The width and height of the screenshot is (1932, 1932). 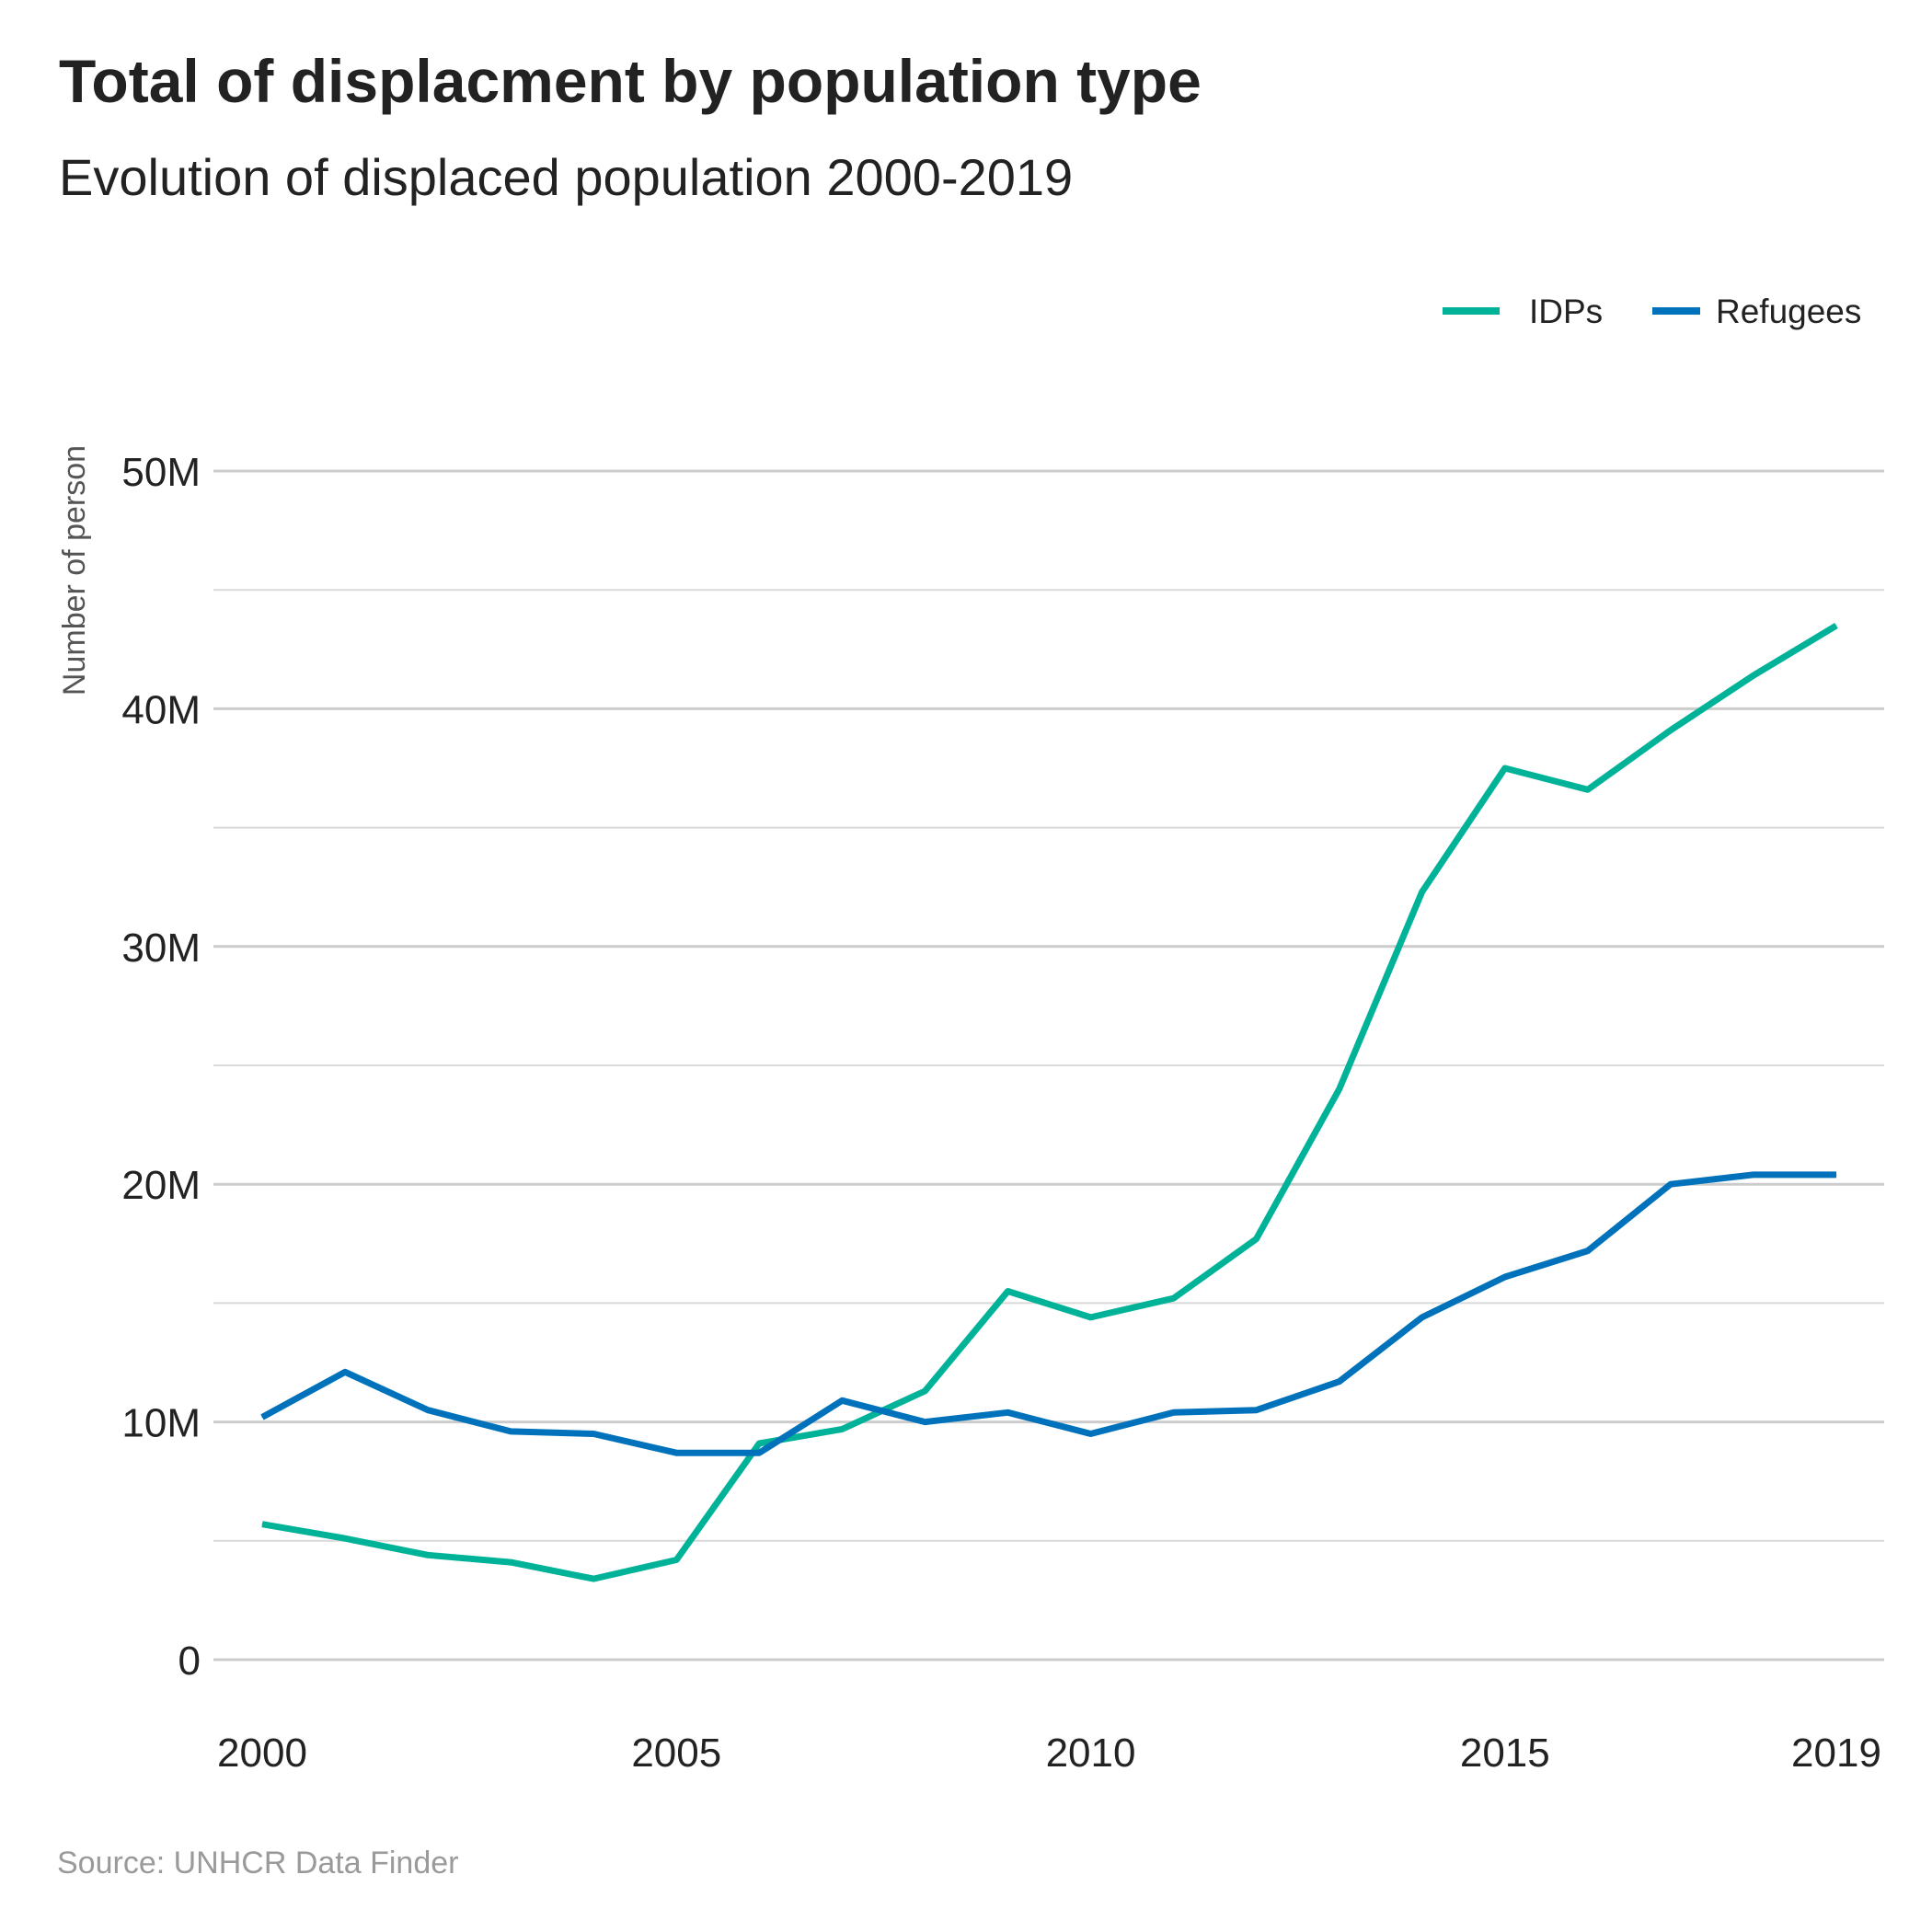 I want to click on x-axis-ticks: 2000 2005 2010 2015 2019, so click(x=1049, y=1753).